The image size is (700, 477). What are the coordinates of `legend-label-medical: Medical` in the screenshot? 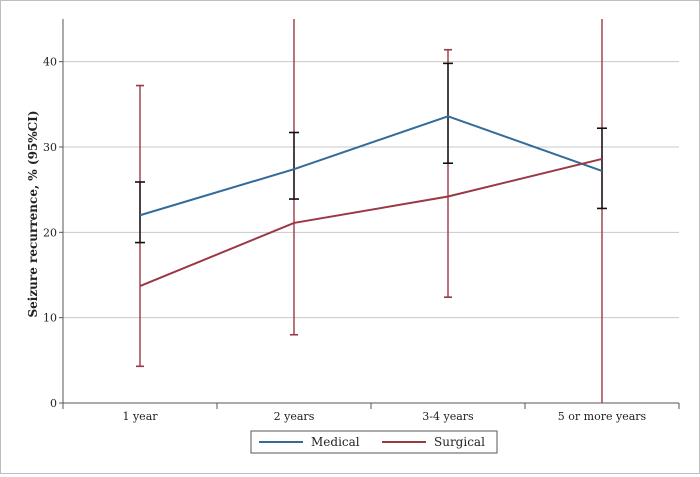 It's located at (335, 442).